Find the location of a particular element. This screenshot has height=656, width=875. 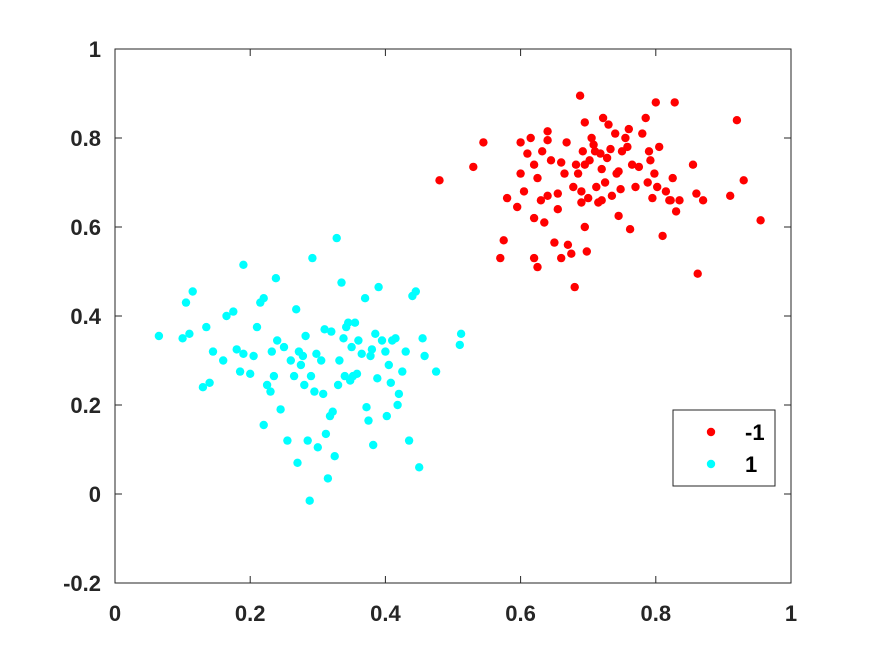

y-tick-label: 0 is located at coordinates (95, 494).